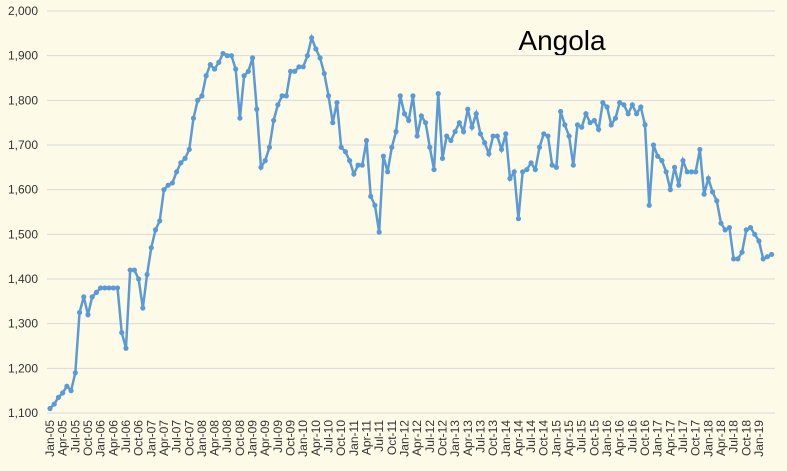 The image size is (787, 471). What do you see at coordinates (240, 438) in the screenshot?
I see `x-tick-label: Oct-08` at bounding box center [240, 438].